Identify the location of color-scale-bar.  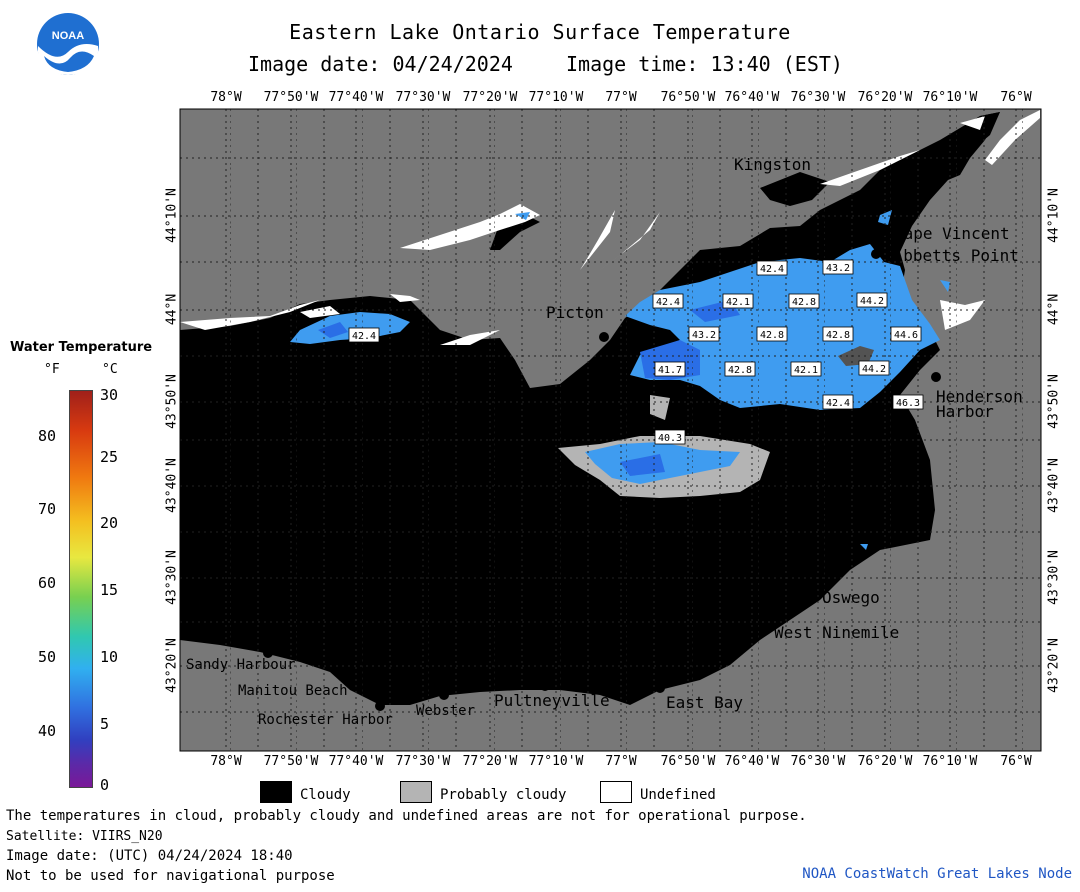
(81, 589).